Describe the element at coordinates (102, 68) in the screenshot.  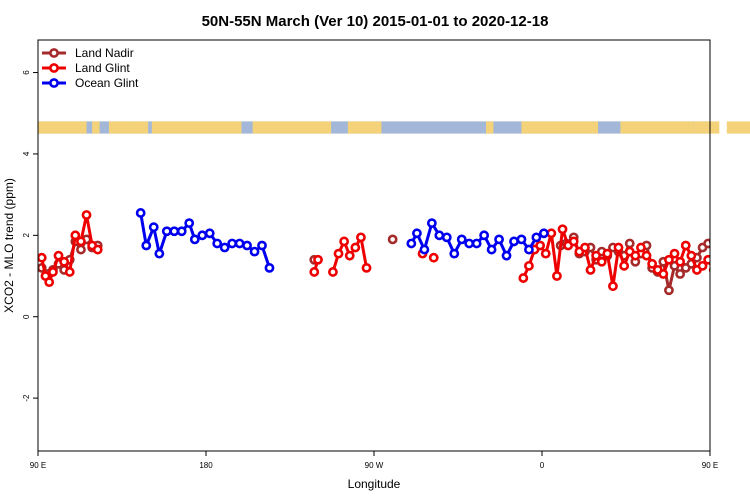
I see `legend-label: Land Glint` at that location.